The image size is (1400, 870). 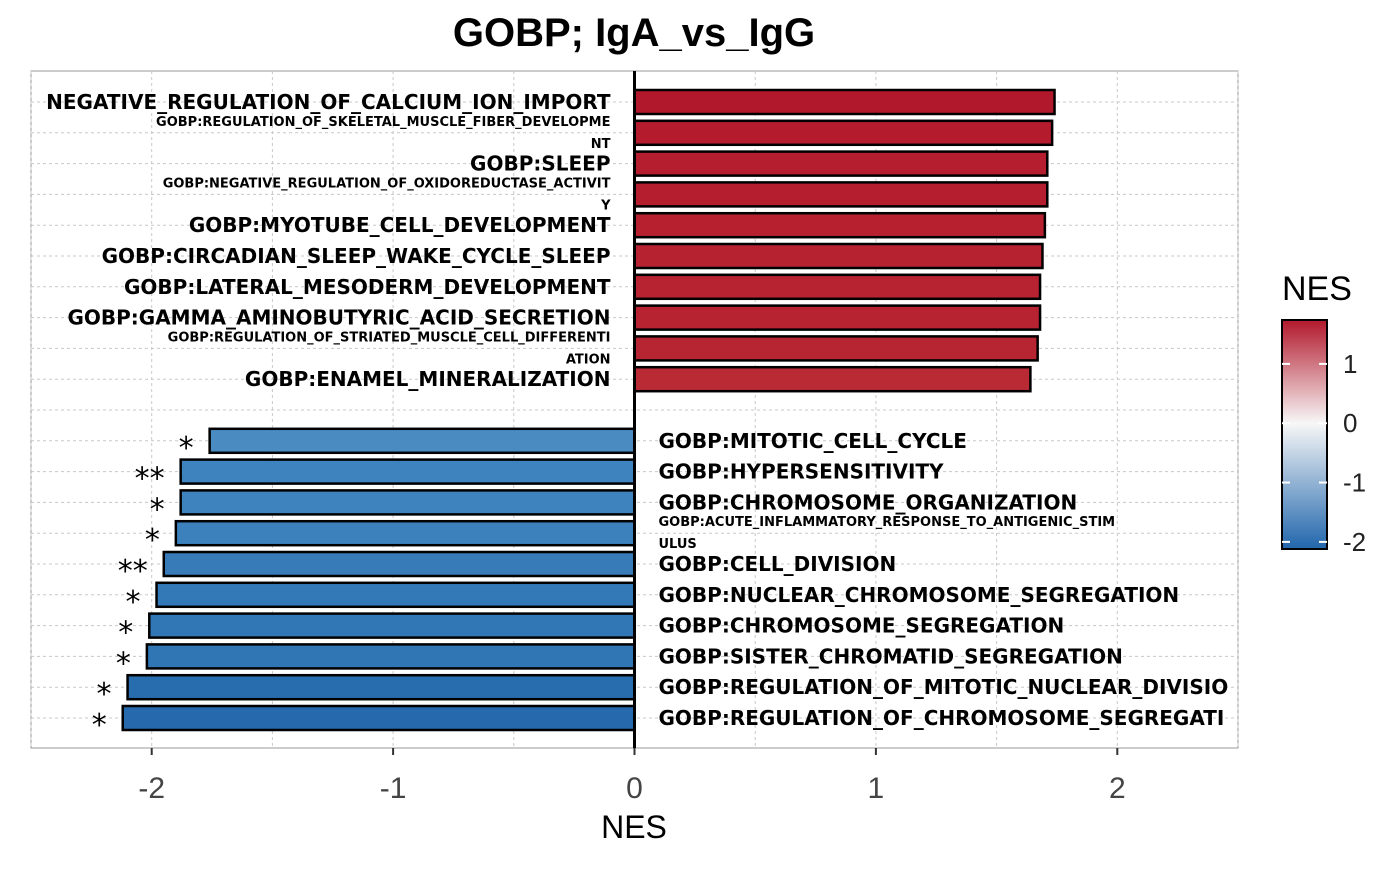 What do you see at coordinates (1317, 289) in the screenshot?
I see `legend-title: NES` at bounding box center [1317, 289].